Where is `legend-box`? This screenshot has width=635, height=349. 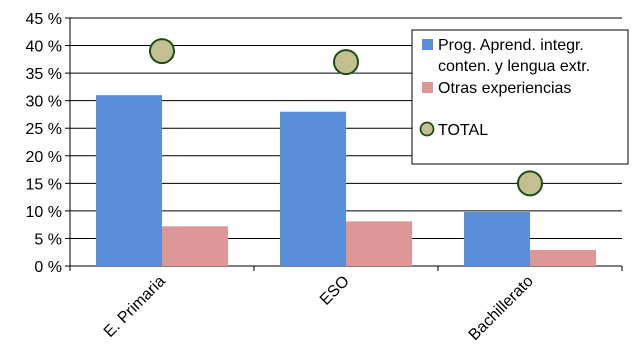 legend-box is located at coordinates (520, 97).